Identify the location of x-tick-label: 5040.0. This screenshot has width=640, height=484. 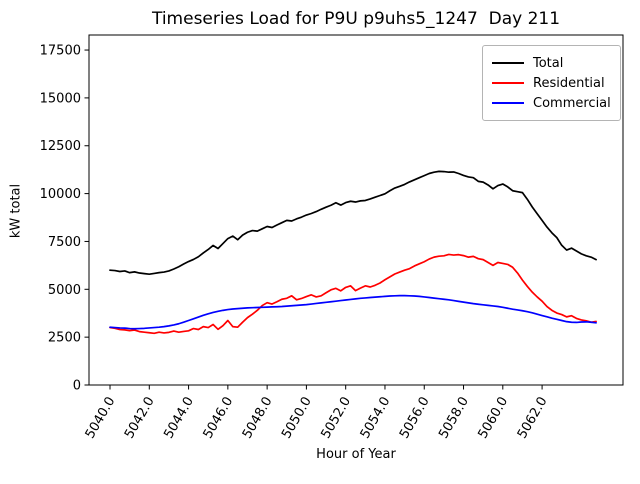
(101, 418).